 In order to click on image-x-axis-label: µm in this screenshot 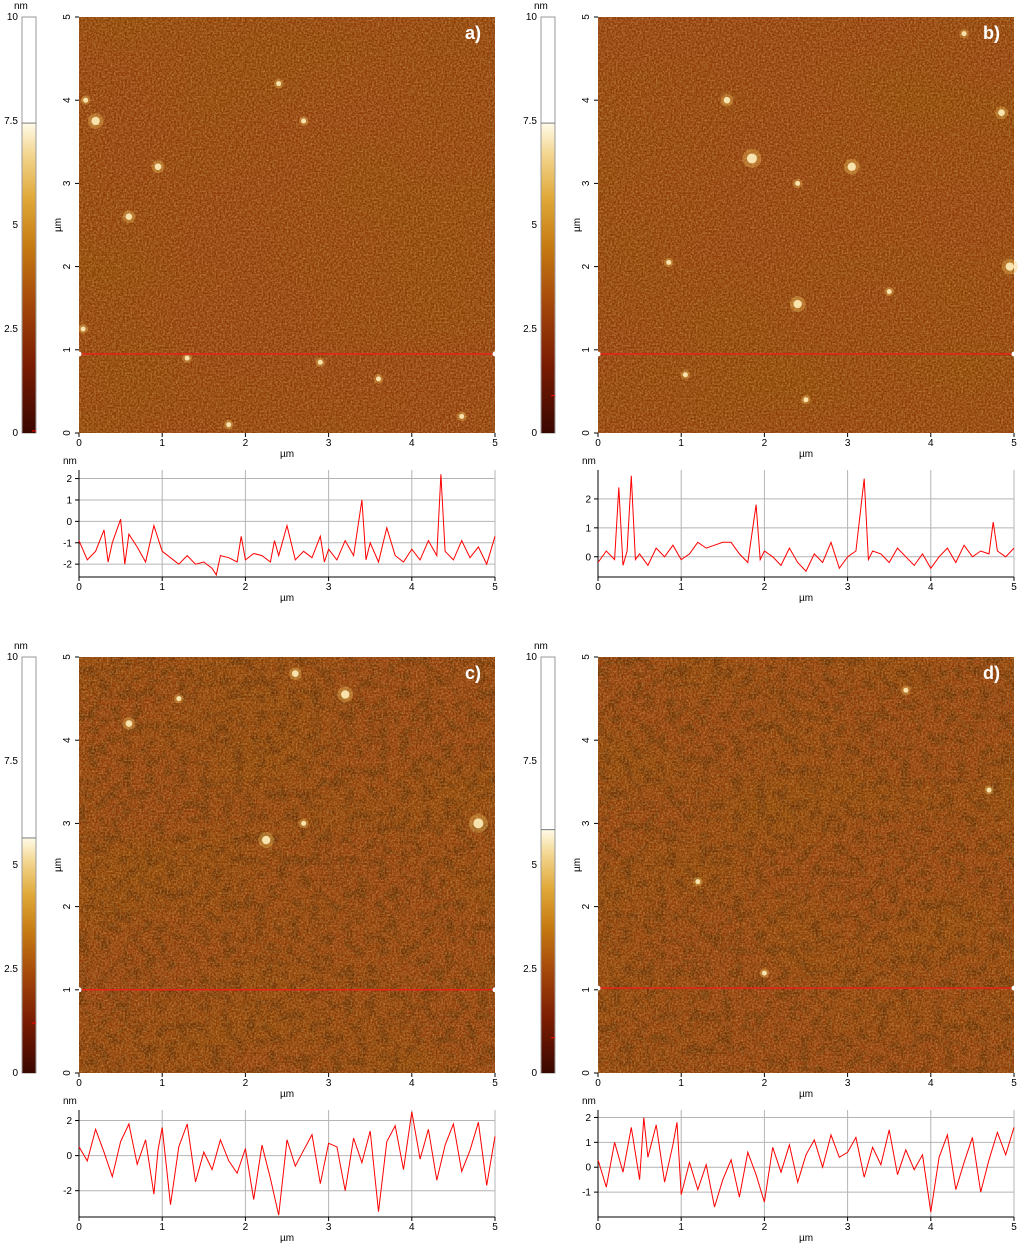, I will do `click(287, 1094)`.